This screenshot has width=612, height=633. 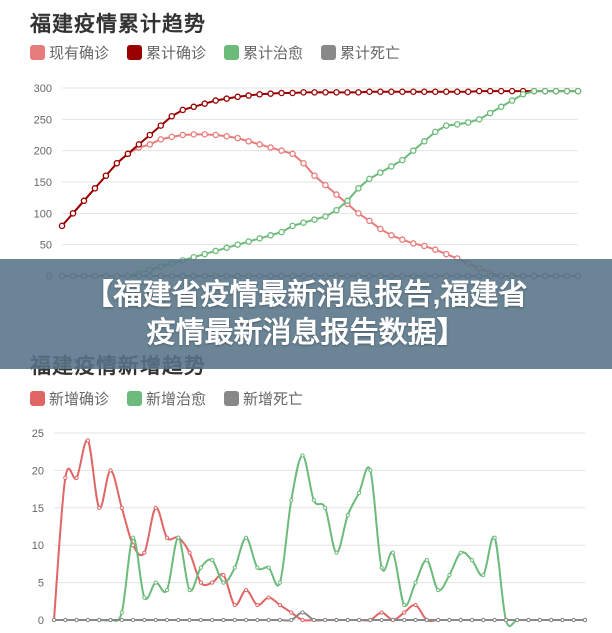 What do you see at coordinates (41, 584) in the screenshot?
I see `y-tick-label: 5` at bounding box center [41, 584].